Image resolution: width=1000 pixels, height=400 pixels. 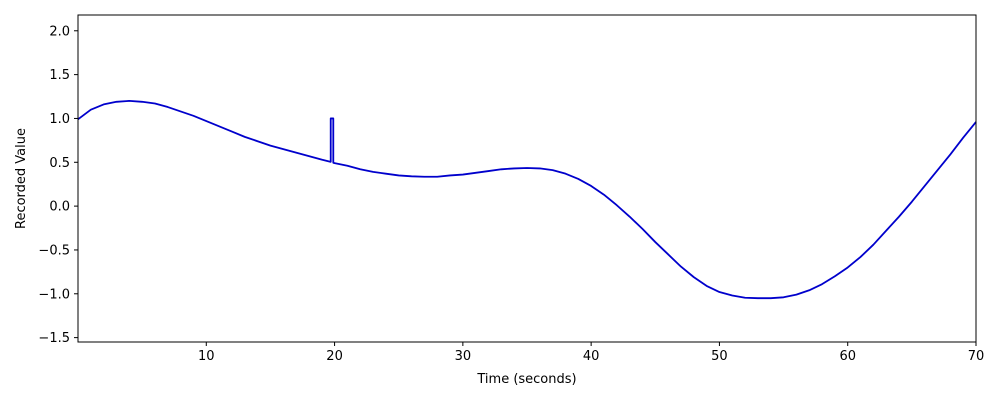 I want to click on x-tick-label: 20, so click(x=334, y=356).